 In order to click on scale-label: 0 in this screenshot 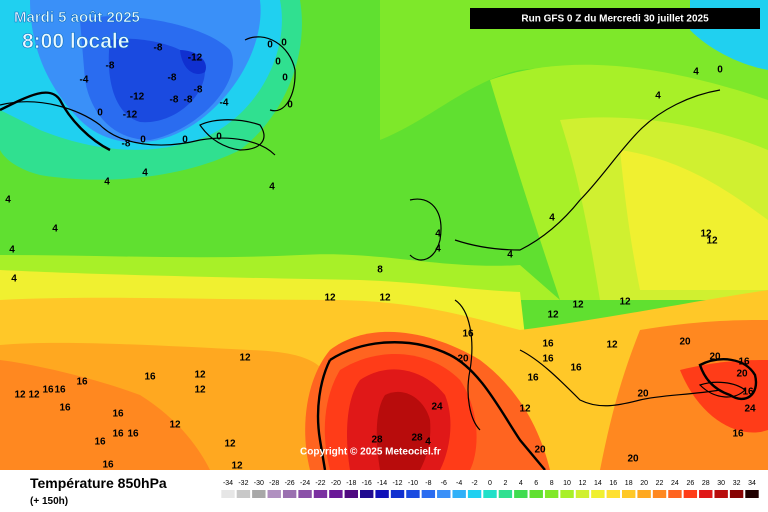, I will do `click(490, 483)`.